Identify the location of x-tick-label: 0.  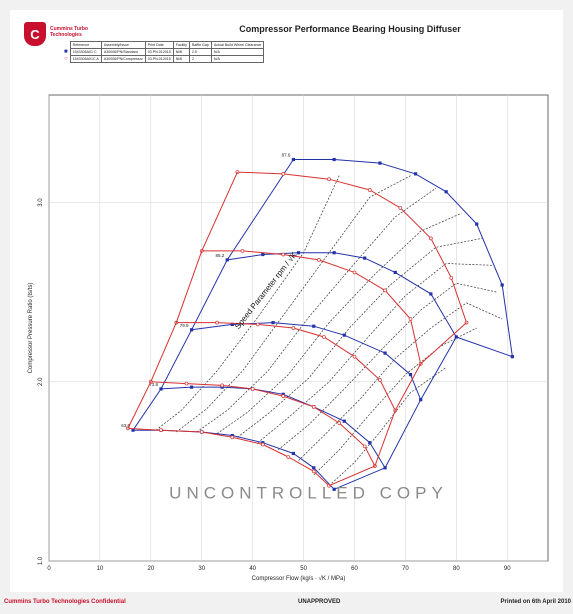
(49, 569).